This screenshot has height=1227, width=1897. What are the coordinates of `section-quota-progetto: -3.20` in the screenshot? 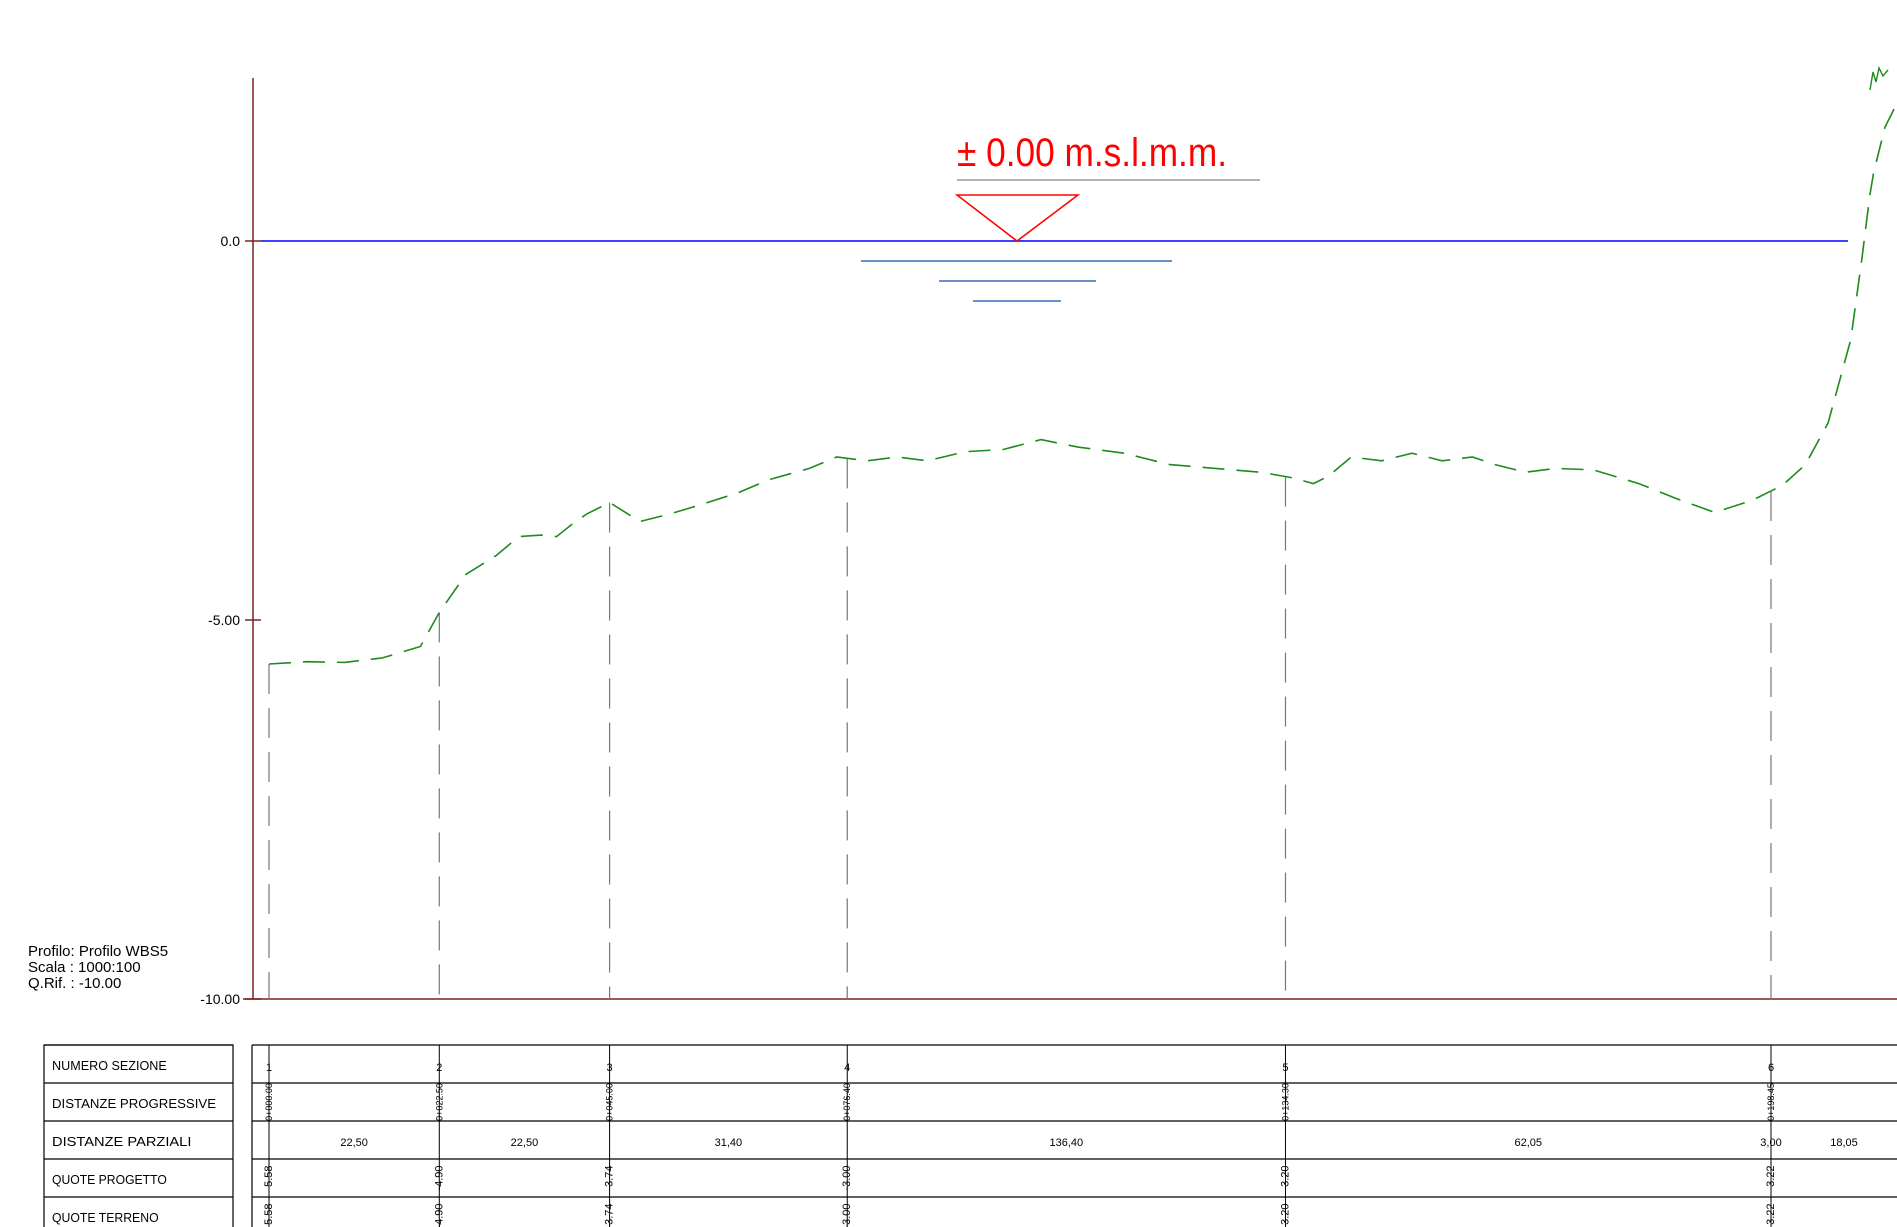 It's located at (1285, 1177).